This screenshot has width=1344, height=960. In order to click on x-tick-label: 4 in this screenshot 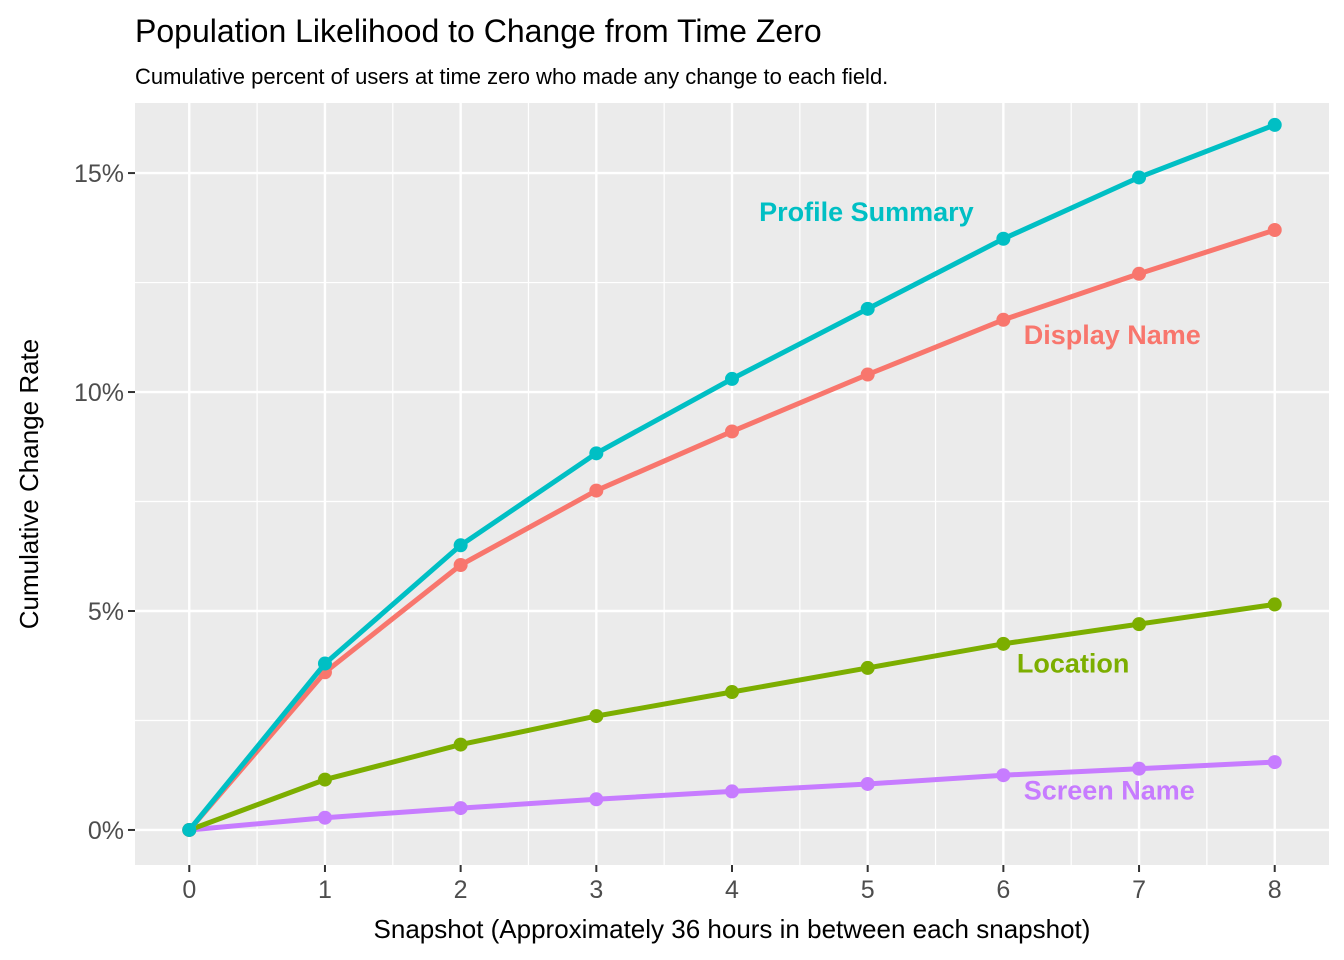, I will do `click(732, 890)`.